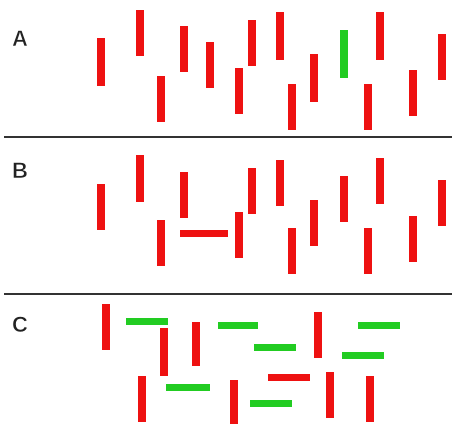 Image resolution: width=452 pixels, height=426 pixels. I want to click on panel-label: B, so click(20, 170).